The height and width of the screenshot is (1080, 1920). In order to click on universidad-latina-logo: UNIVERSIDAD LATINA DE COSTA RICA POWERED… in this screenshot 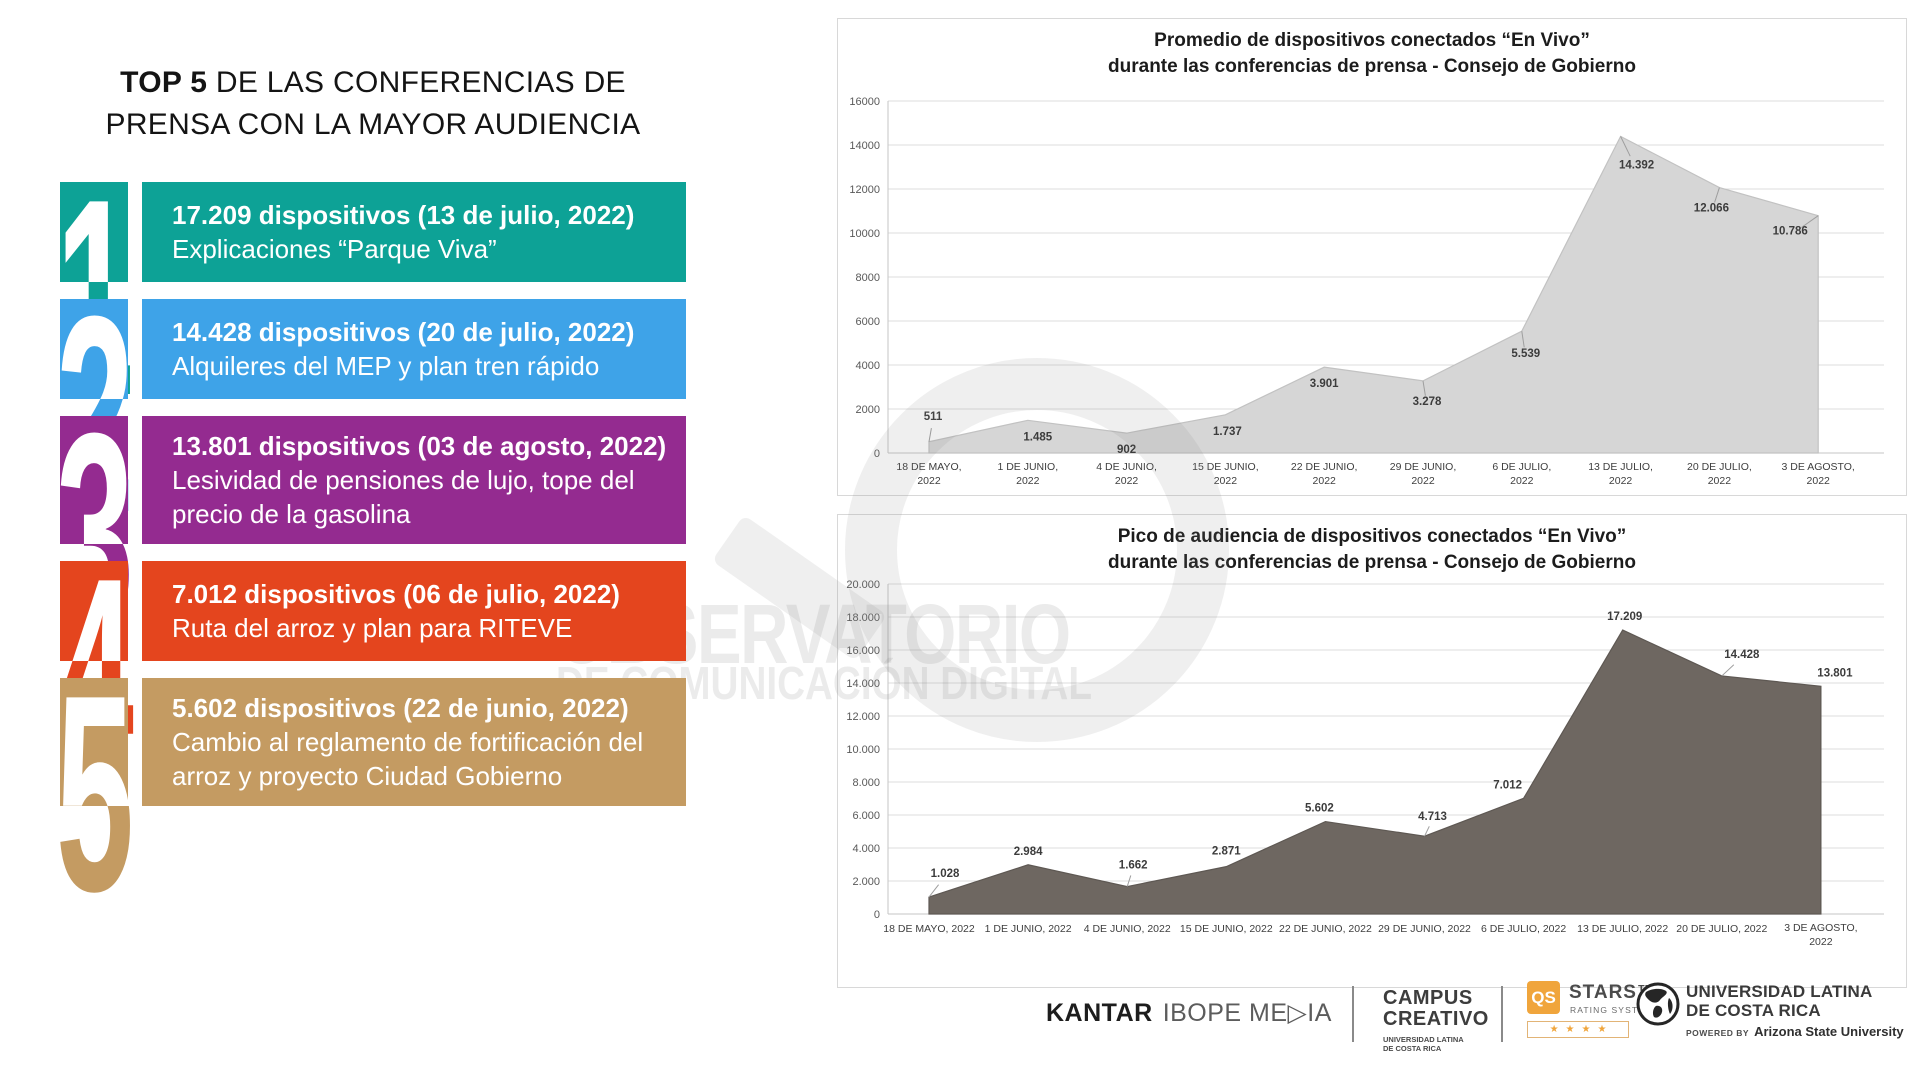, I will do `click(1795, 1010)`.